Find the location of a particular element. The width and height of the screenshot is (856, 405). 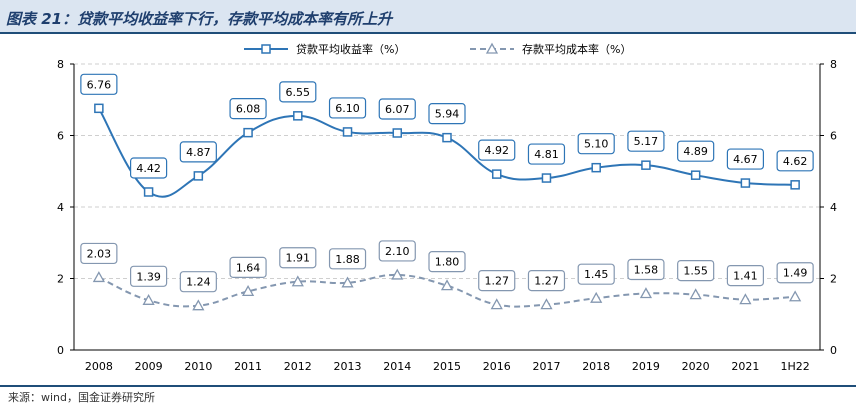

data-label-loan-yield: 4.67 is located at coordinates (745, 159).